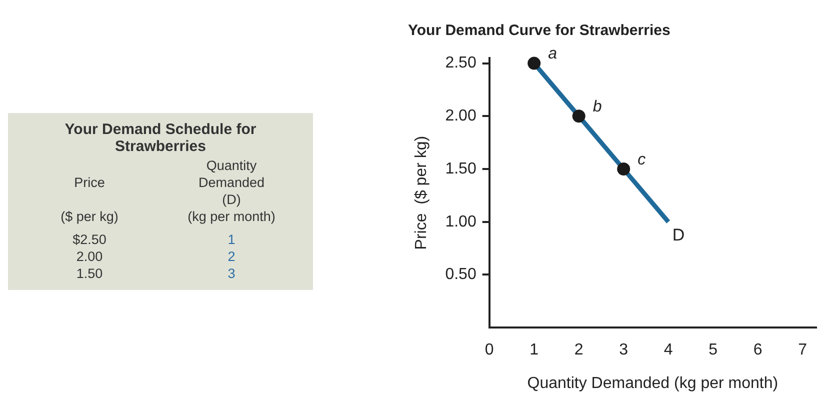 This screenshot has width=830, height=403. What do you see at coordinates (89, 273) in the screenshot?
I see `text: 1.50` at bounding box center [89, 273].